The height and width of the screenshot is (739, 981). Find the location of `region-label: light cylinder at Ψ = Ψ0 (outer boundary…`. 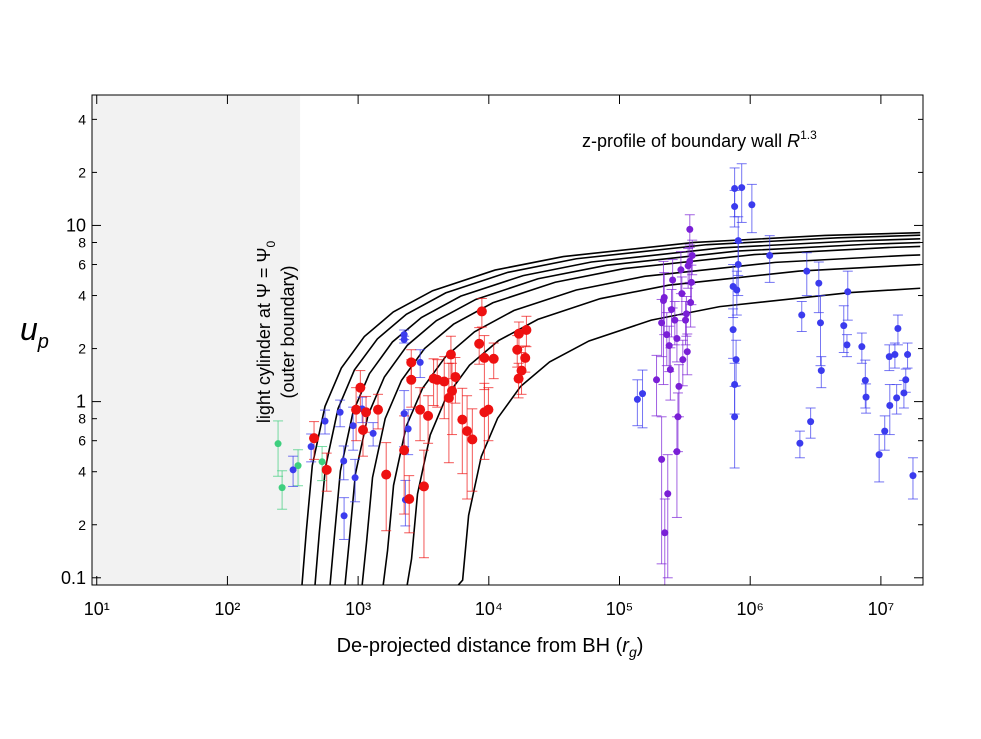

region-label: light cylinder at Ψ = Ψ0 (outer boundary… is located at coordinates (276, 332).